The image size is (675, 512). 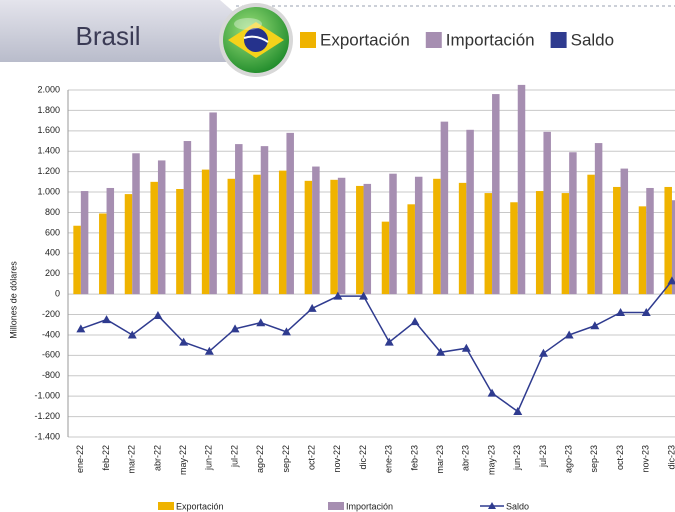 I want to click on y-tick-label: -1.400, so click(x=47, y=436).